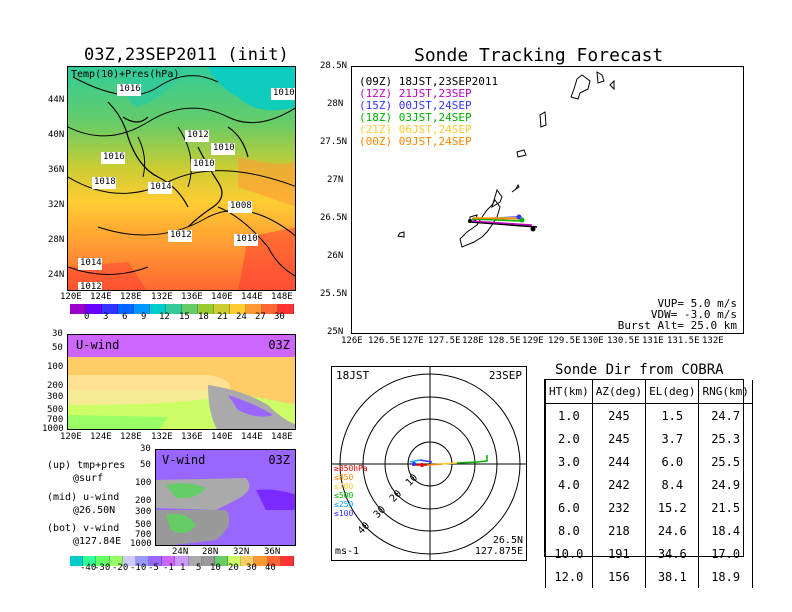 This screenshot has height=612, width=792. What do you see at coordinates (279, 460) in the screenshot?
I see `vwind-time: 03Z` at bounding box center [279, 460].